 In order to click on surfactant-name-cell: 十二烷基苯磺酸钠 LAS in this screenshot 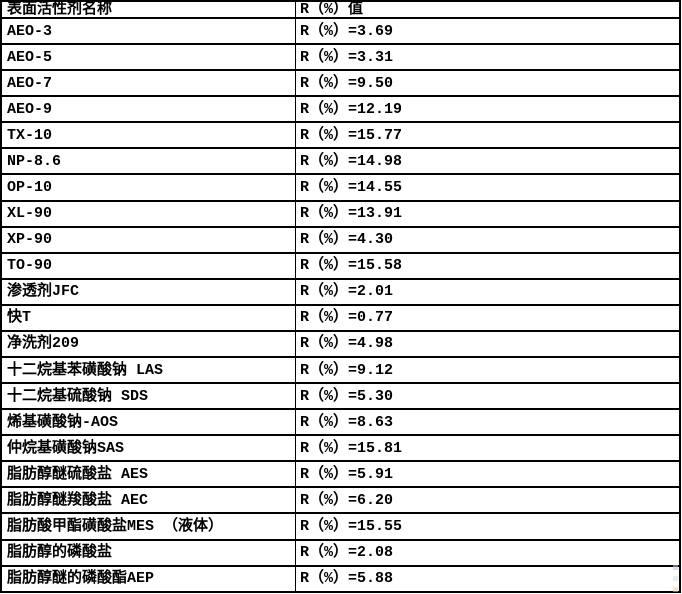, I will do `click(148, 371)`.